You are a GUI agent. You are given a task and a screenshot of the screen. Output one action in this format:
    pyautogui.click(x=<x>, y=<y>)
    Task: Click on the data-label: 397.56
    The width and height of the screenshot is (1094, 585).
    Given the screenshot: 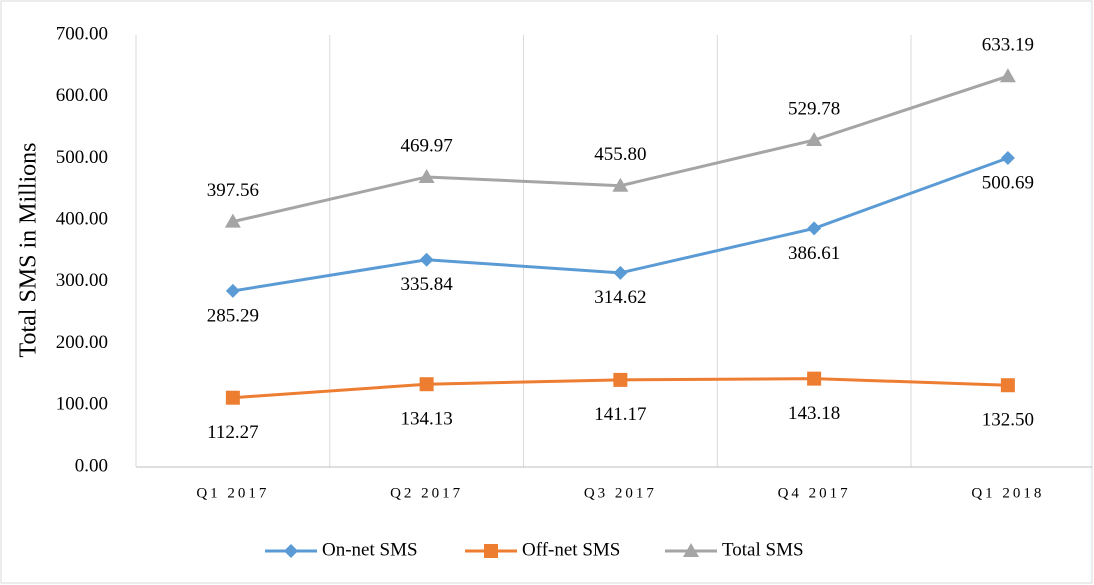 What is the action you would take?
    pyautogui.click(x=233, y=190)
    